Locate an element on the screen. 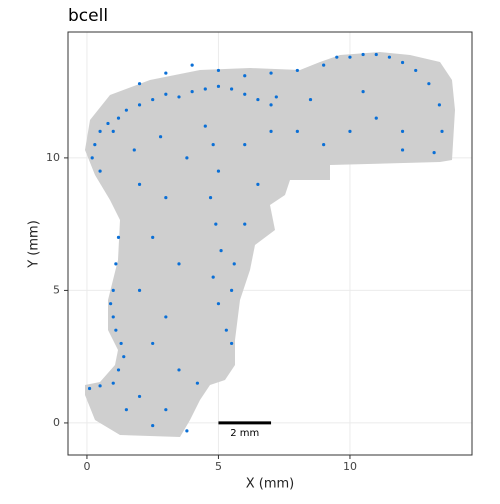 The height and width of the screenshot is (504, 500). chart-title: bcell is located at coordinates (88, 16).